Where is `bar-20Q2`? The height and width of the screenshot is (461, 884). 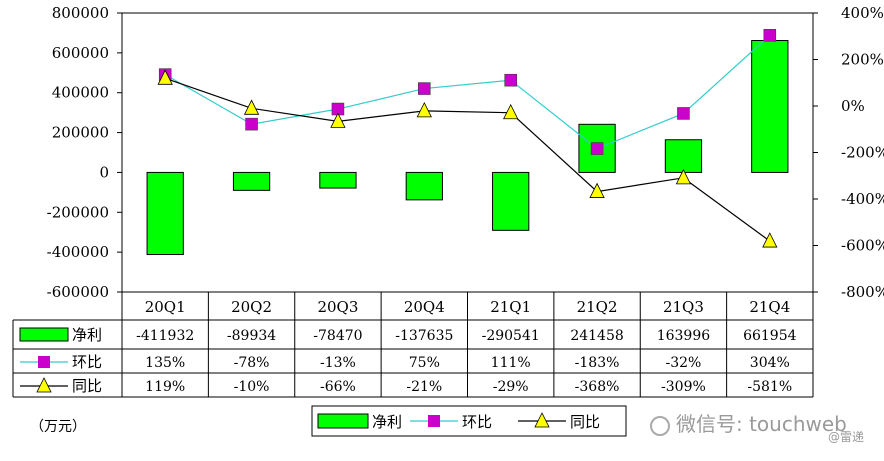
bar-20Q2 is located at coordinates (251, 181).